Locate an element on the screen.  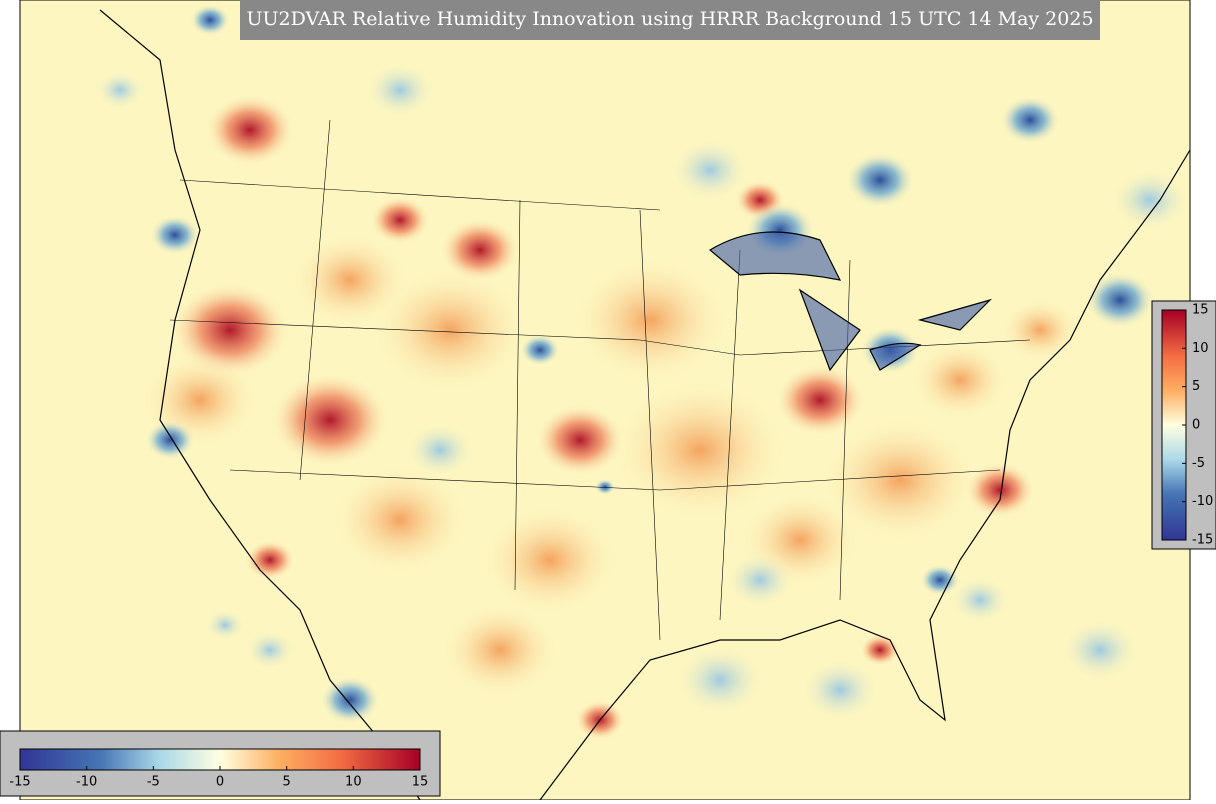
great-lakes is located at coordinates (850, 301).